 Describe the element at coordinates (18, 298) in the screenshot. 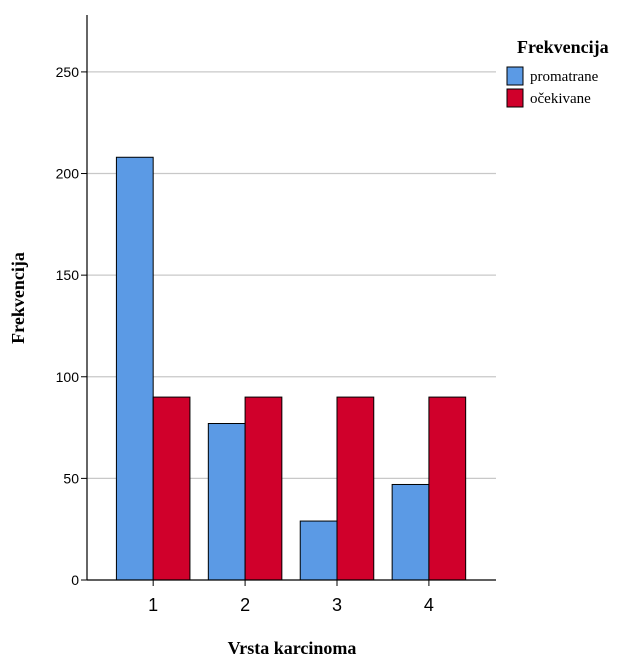

I see `y-axis-title: Frekvencija` at that location.